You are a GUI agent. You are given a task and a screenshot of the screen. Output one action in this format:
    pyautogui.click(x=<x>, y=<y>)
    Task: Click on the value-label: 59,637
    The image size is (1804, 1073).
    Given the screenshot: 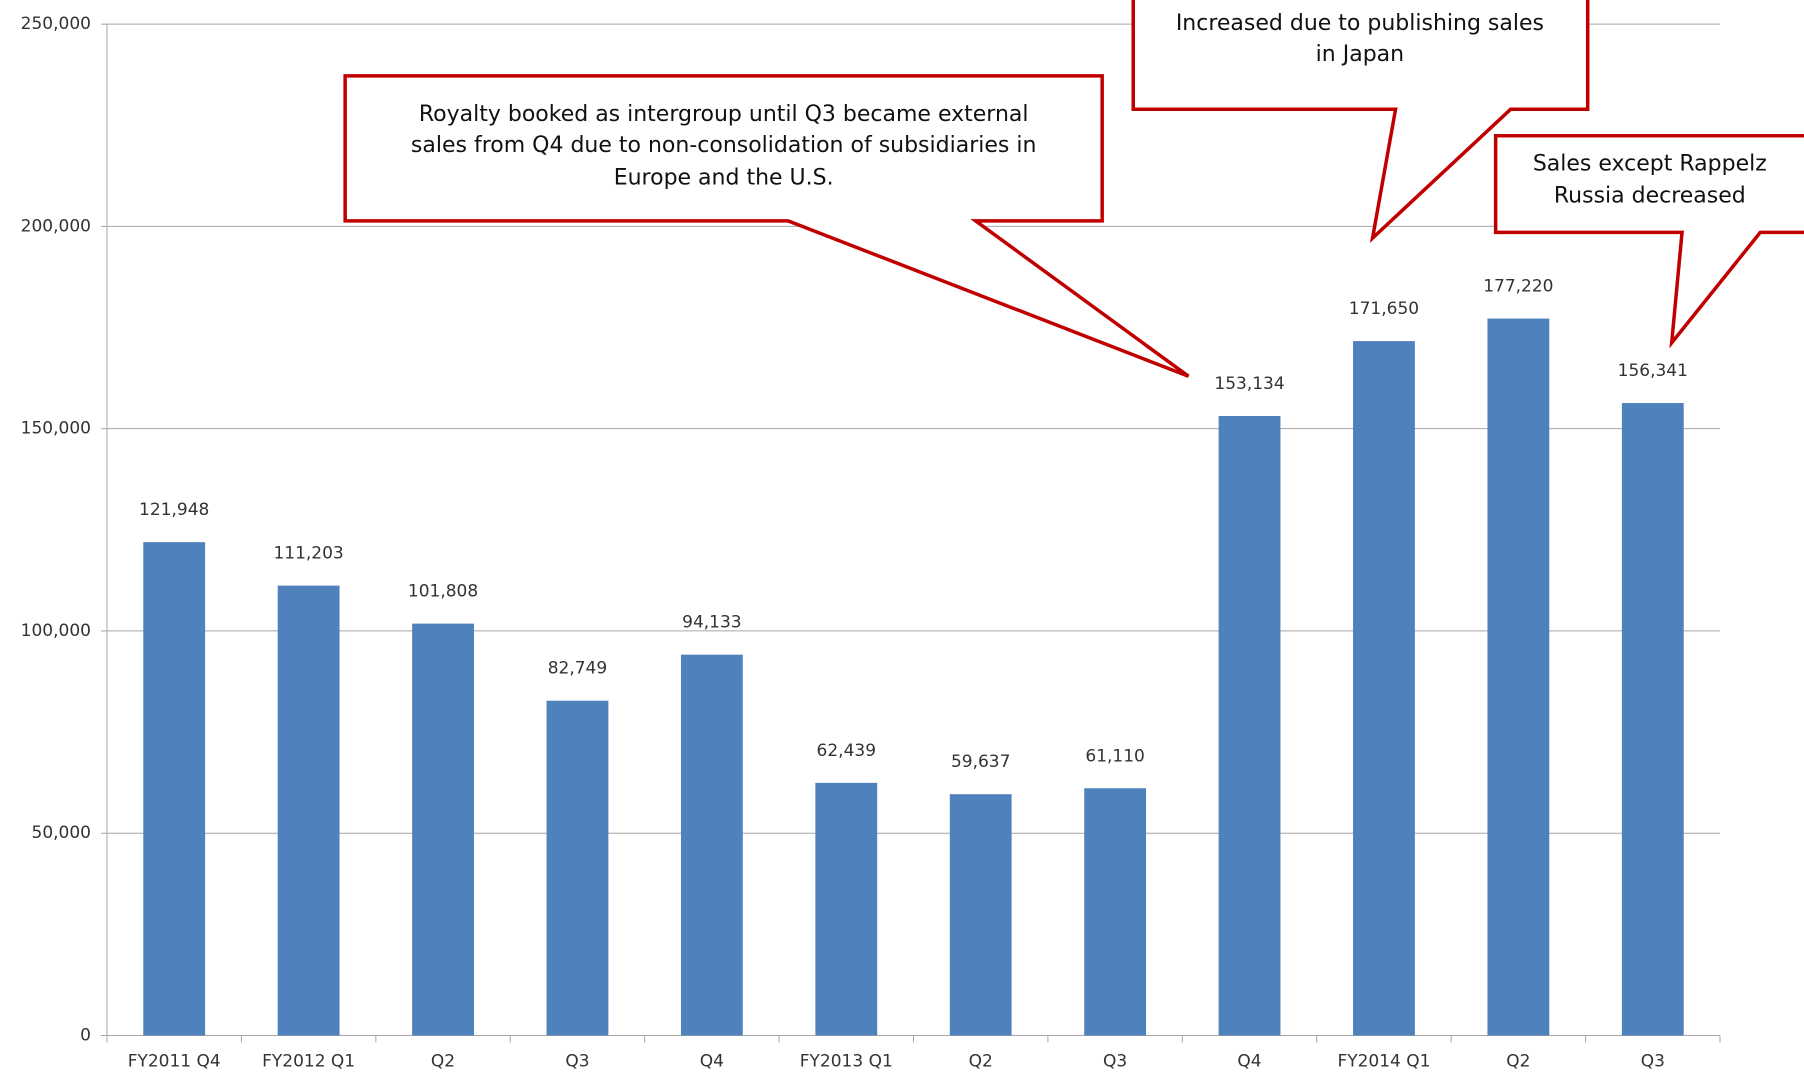 What is the action you would take?
    pyautogui.click(x=980, y=762)
    